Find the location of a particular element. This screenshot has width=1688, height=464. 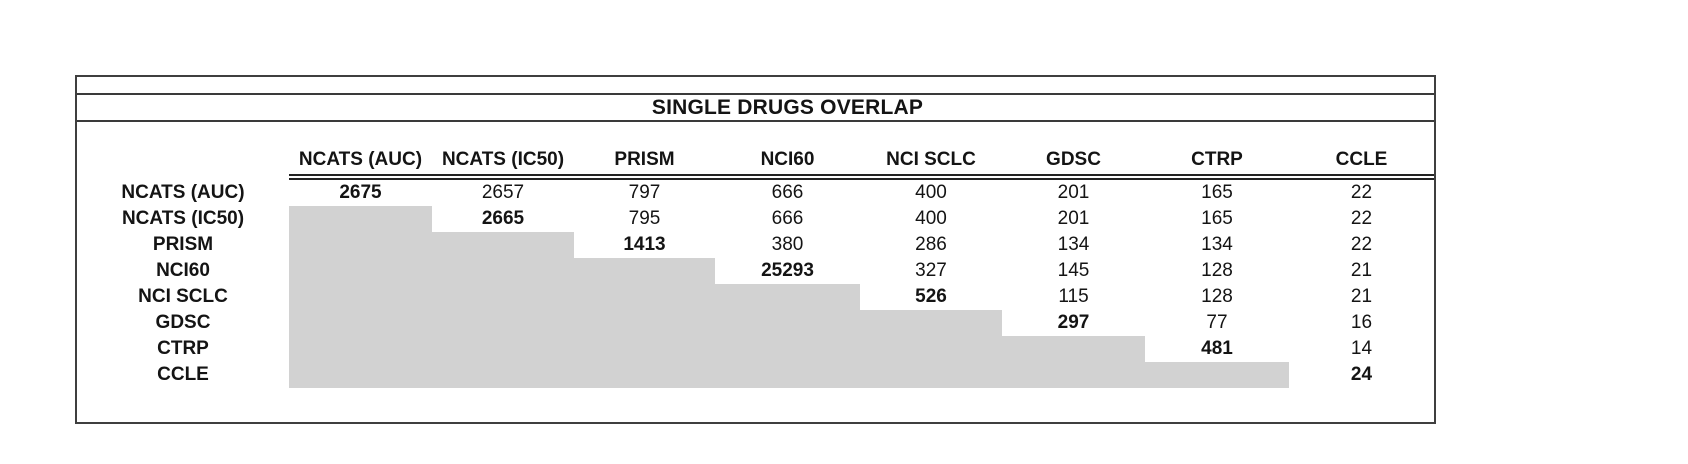

value-cell: 16 is located at coordinates (1361, 322).